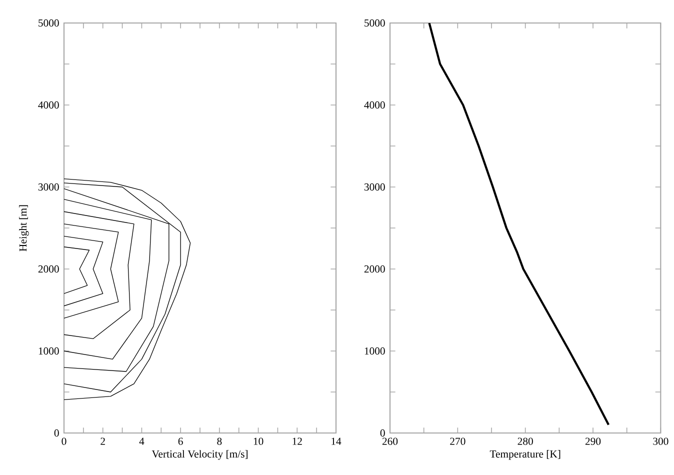 The height and width of the screenshot is (475, 674). I want to click on x-axis-title: Vertical Velocity [m/s], so click(200, 455).